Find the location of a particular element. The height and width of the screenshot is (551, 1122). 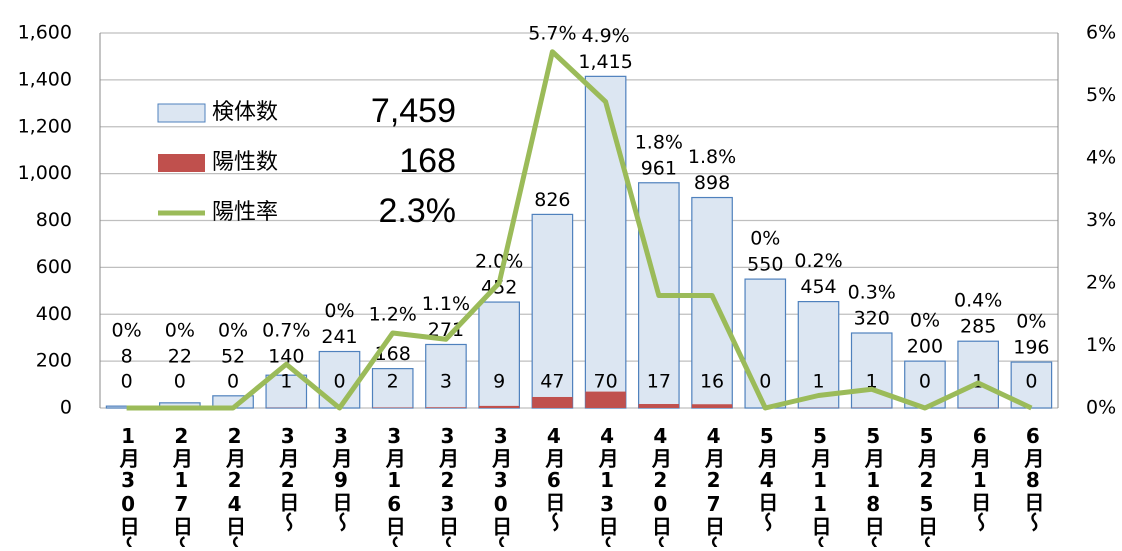

y-tick-label: 400 is located at coordinates (54, 314).